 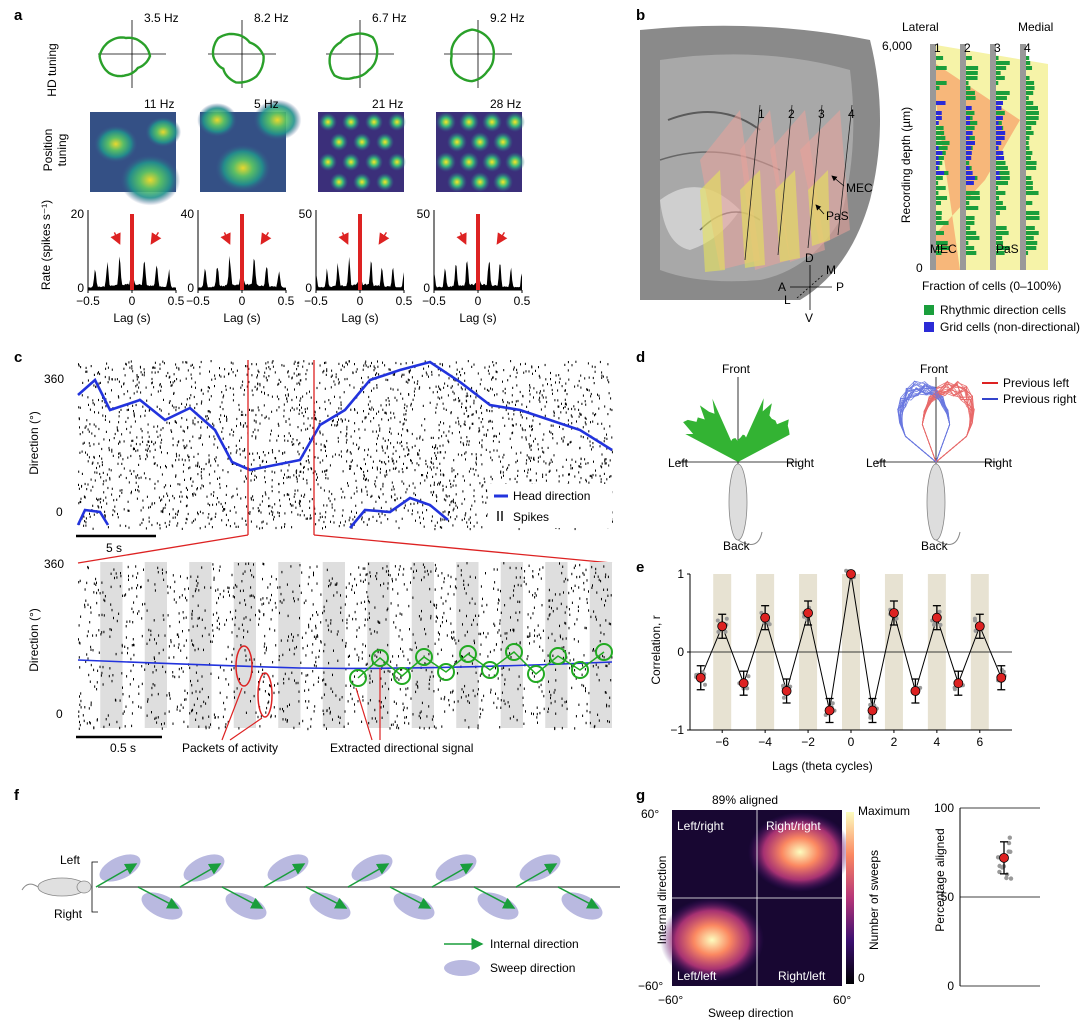 What do you see at coordinates (114, 548) in the screenshot?
I see `scale-bar-top-label: 5 s` at bounding box center [114, 548].